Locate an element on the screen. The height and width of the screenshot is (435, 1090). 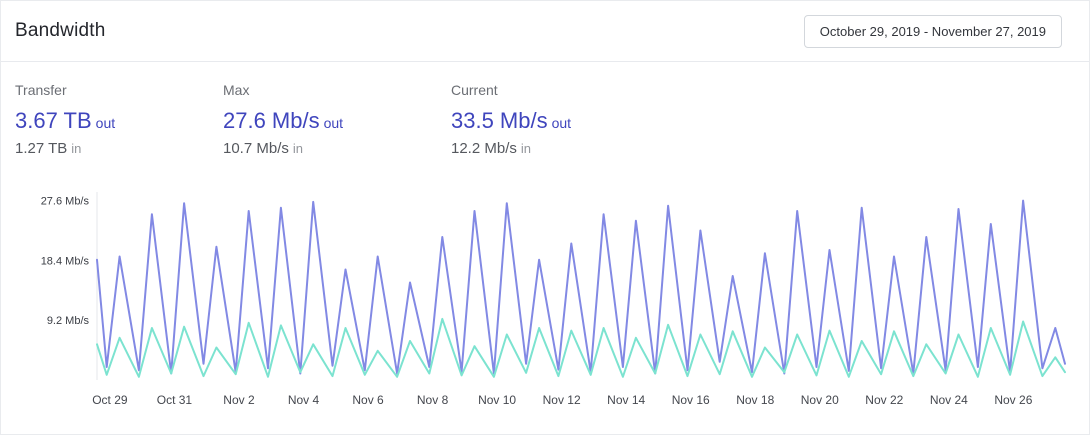
x-axis-label: Nov 24 is located at coordinates (949, 400).